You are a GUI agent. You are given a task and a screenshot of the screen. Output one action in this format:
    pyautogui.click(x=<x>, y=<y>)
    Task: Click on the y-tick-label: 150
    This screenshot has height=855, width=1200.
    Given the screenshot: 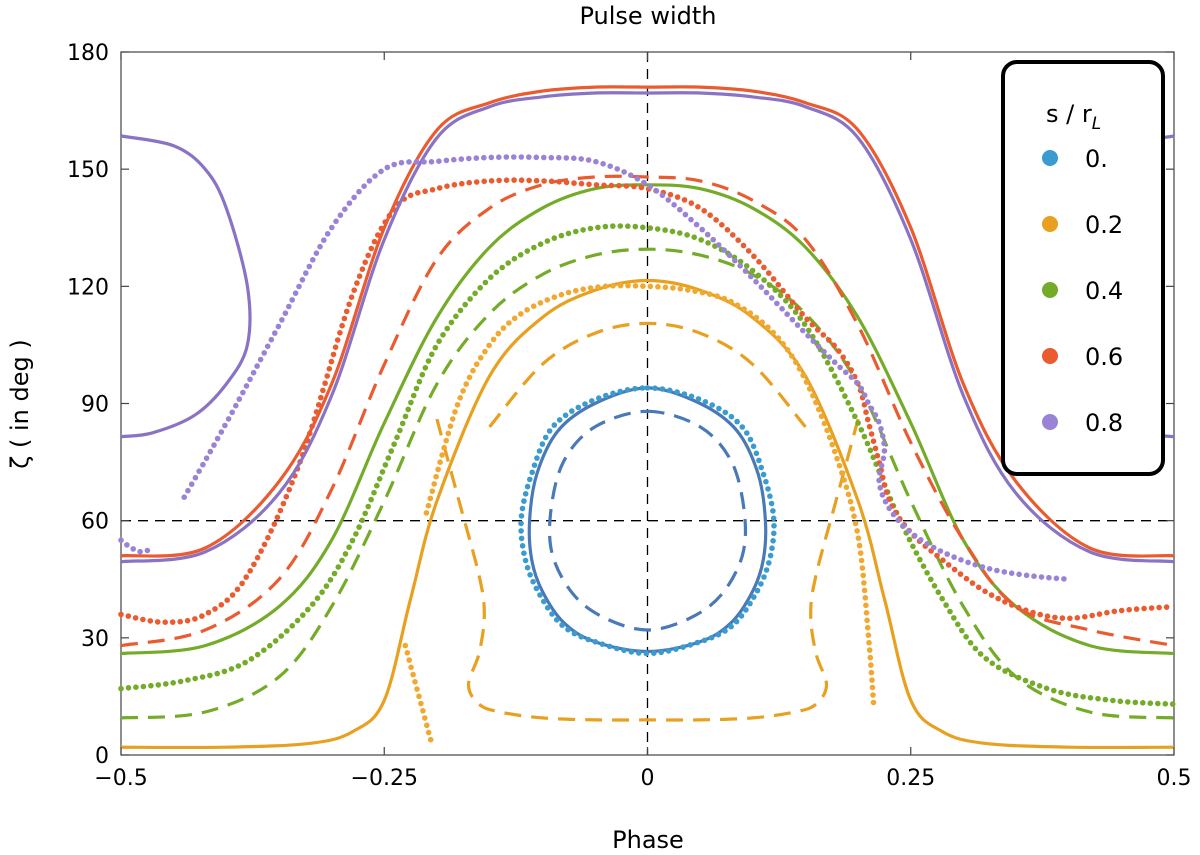 What is the action you would take?
    pyautogui.click(x=88, y=170)
    